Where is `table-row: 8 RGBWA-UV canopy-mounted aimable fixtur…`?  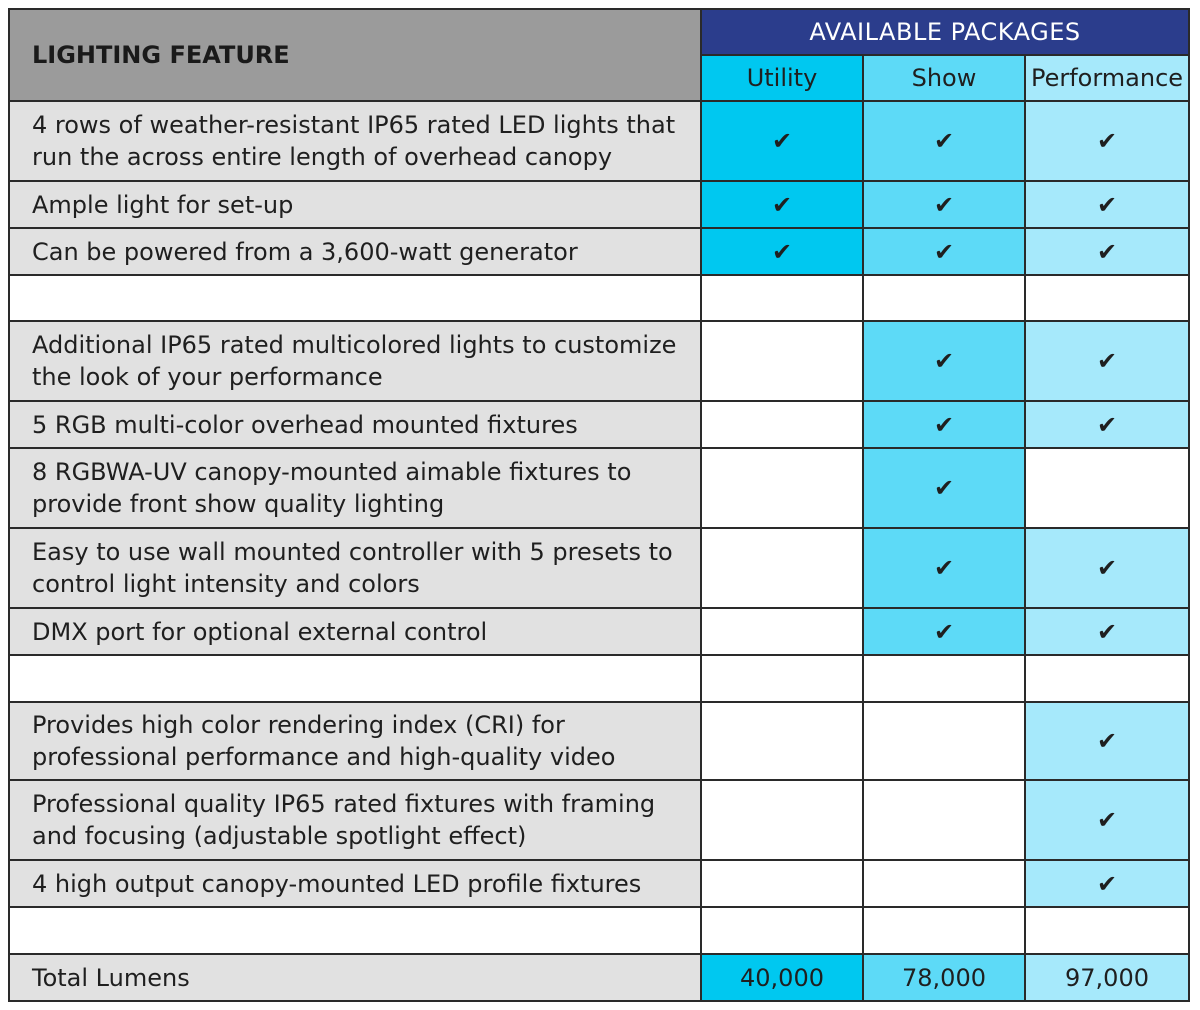
table-row: 8 RGBWA-UV canopy-mounted aimable fixtur… is located at coordinates (599, 488).